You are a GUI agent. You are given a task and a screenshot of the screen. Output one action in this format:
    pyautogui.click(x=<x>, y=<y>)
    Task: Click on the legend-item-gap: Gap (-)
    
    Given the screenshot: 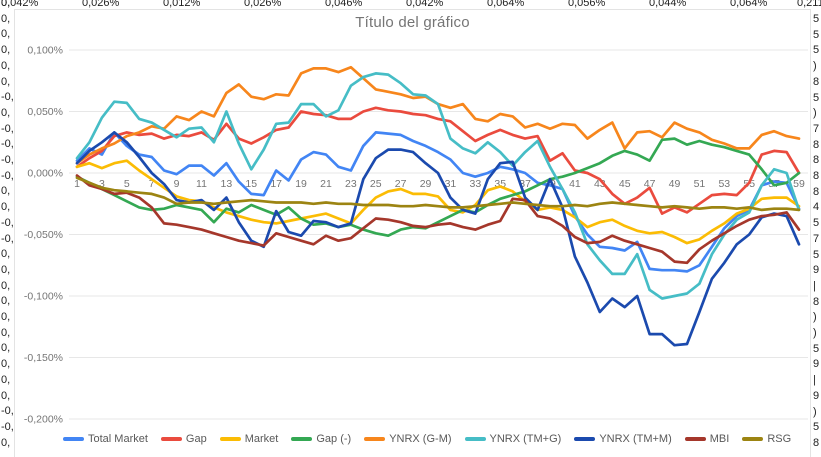 What is the action you would take?
    pyautogui.click(x=321, y=439)
    